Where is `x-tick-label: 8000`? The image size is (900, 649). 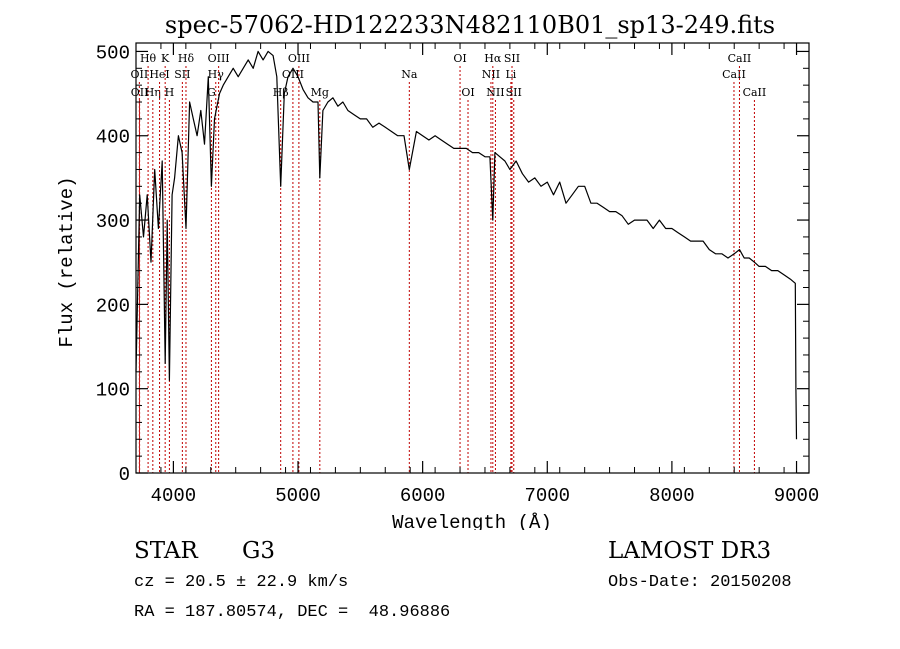 x-tick-label: 8000 is located at coordinates (672, 496).